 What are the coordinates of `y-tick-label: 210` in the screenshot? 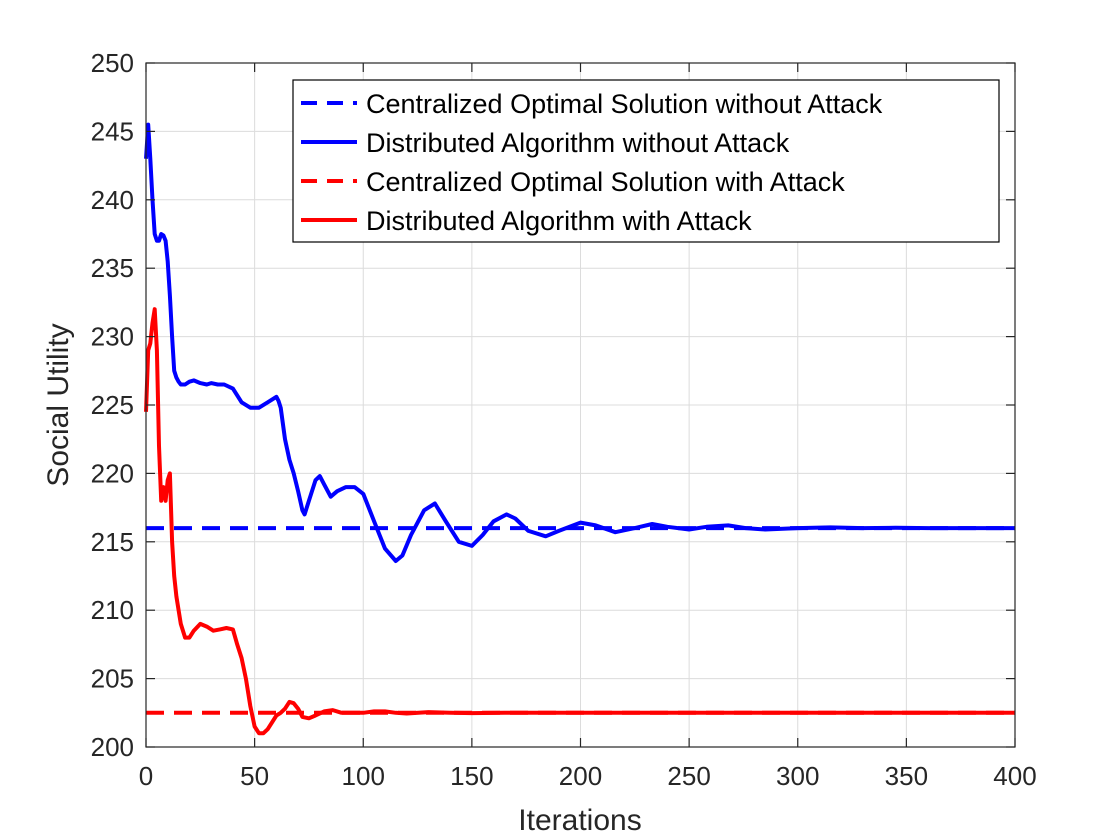 It's located at (112, 610).